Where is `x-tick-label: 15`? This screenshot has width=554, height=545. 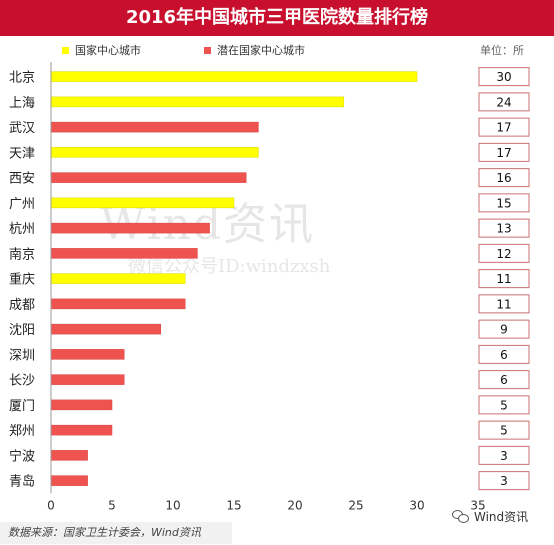 x-tick-label: 15 is located at coordinates (233, 505).